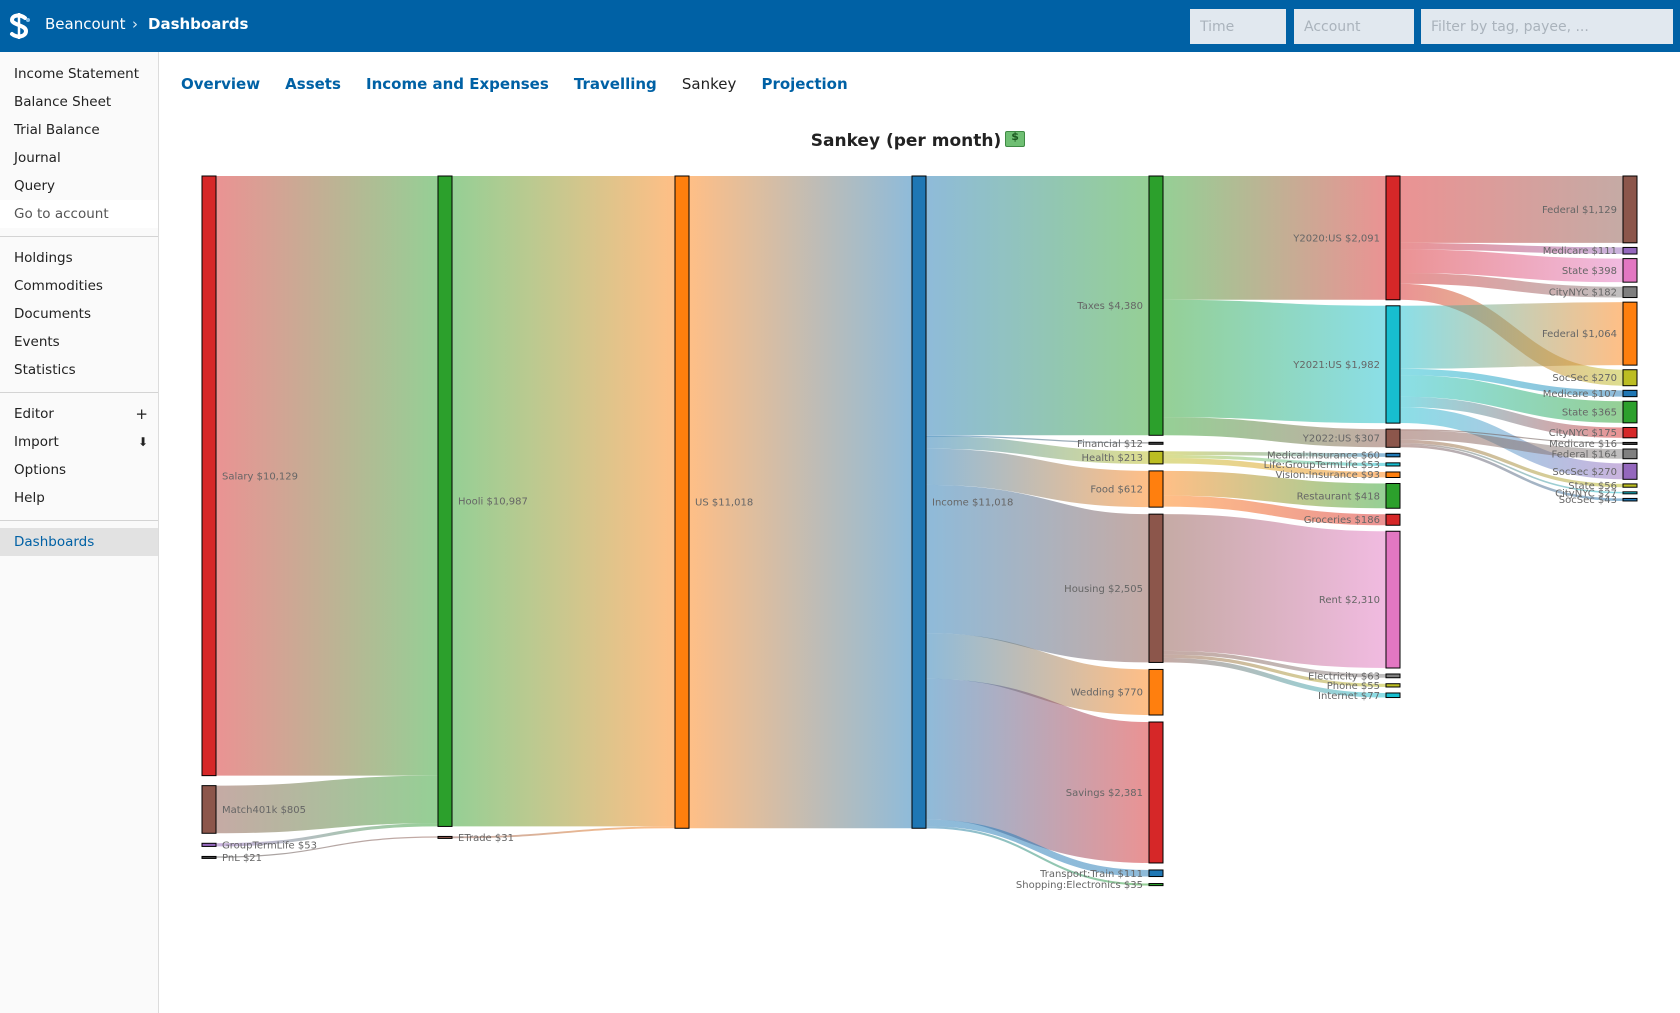  Describe the element at coordinates (142, 442) in the screenshot. I see `download-icon: ⬇` at that location.